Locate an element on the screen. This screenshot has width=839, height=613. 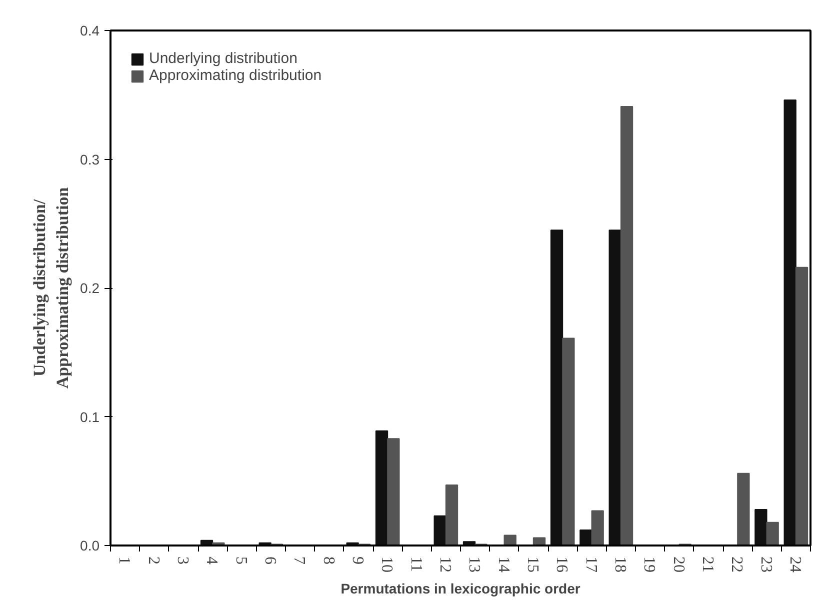
x-tick-label: 3 is located at coordinates (182, 560).